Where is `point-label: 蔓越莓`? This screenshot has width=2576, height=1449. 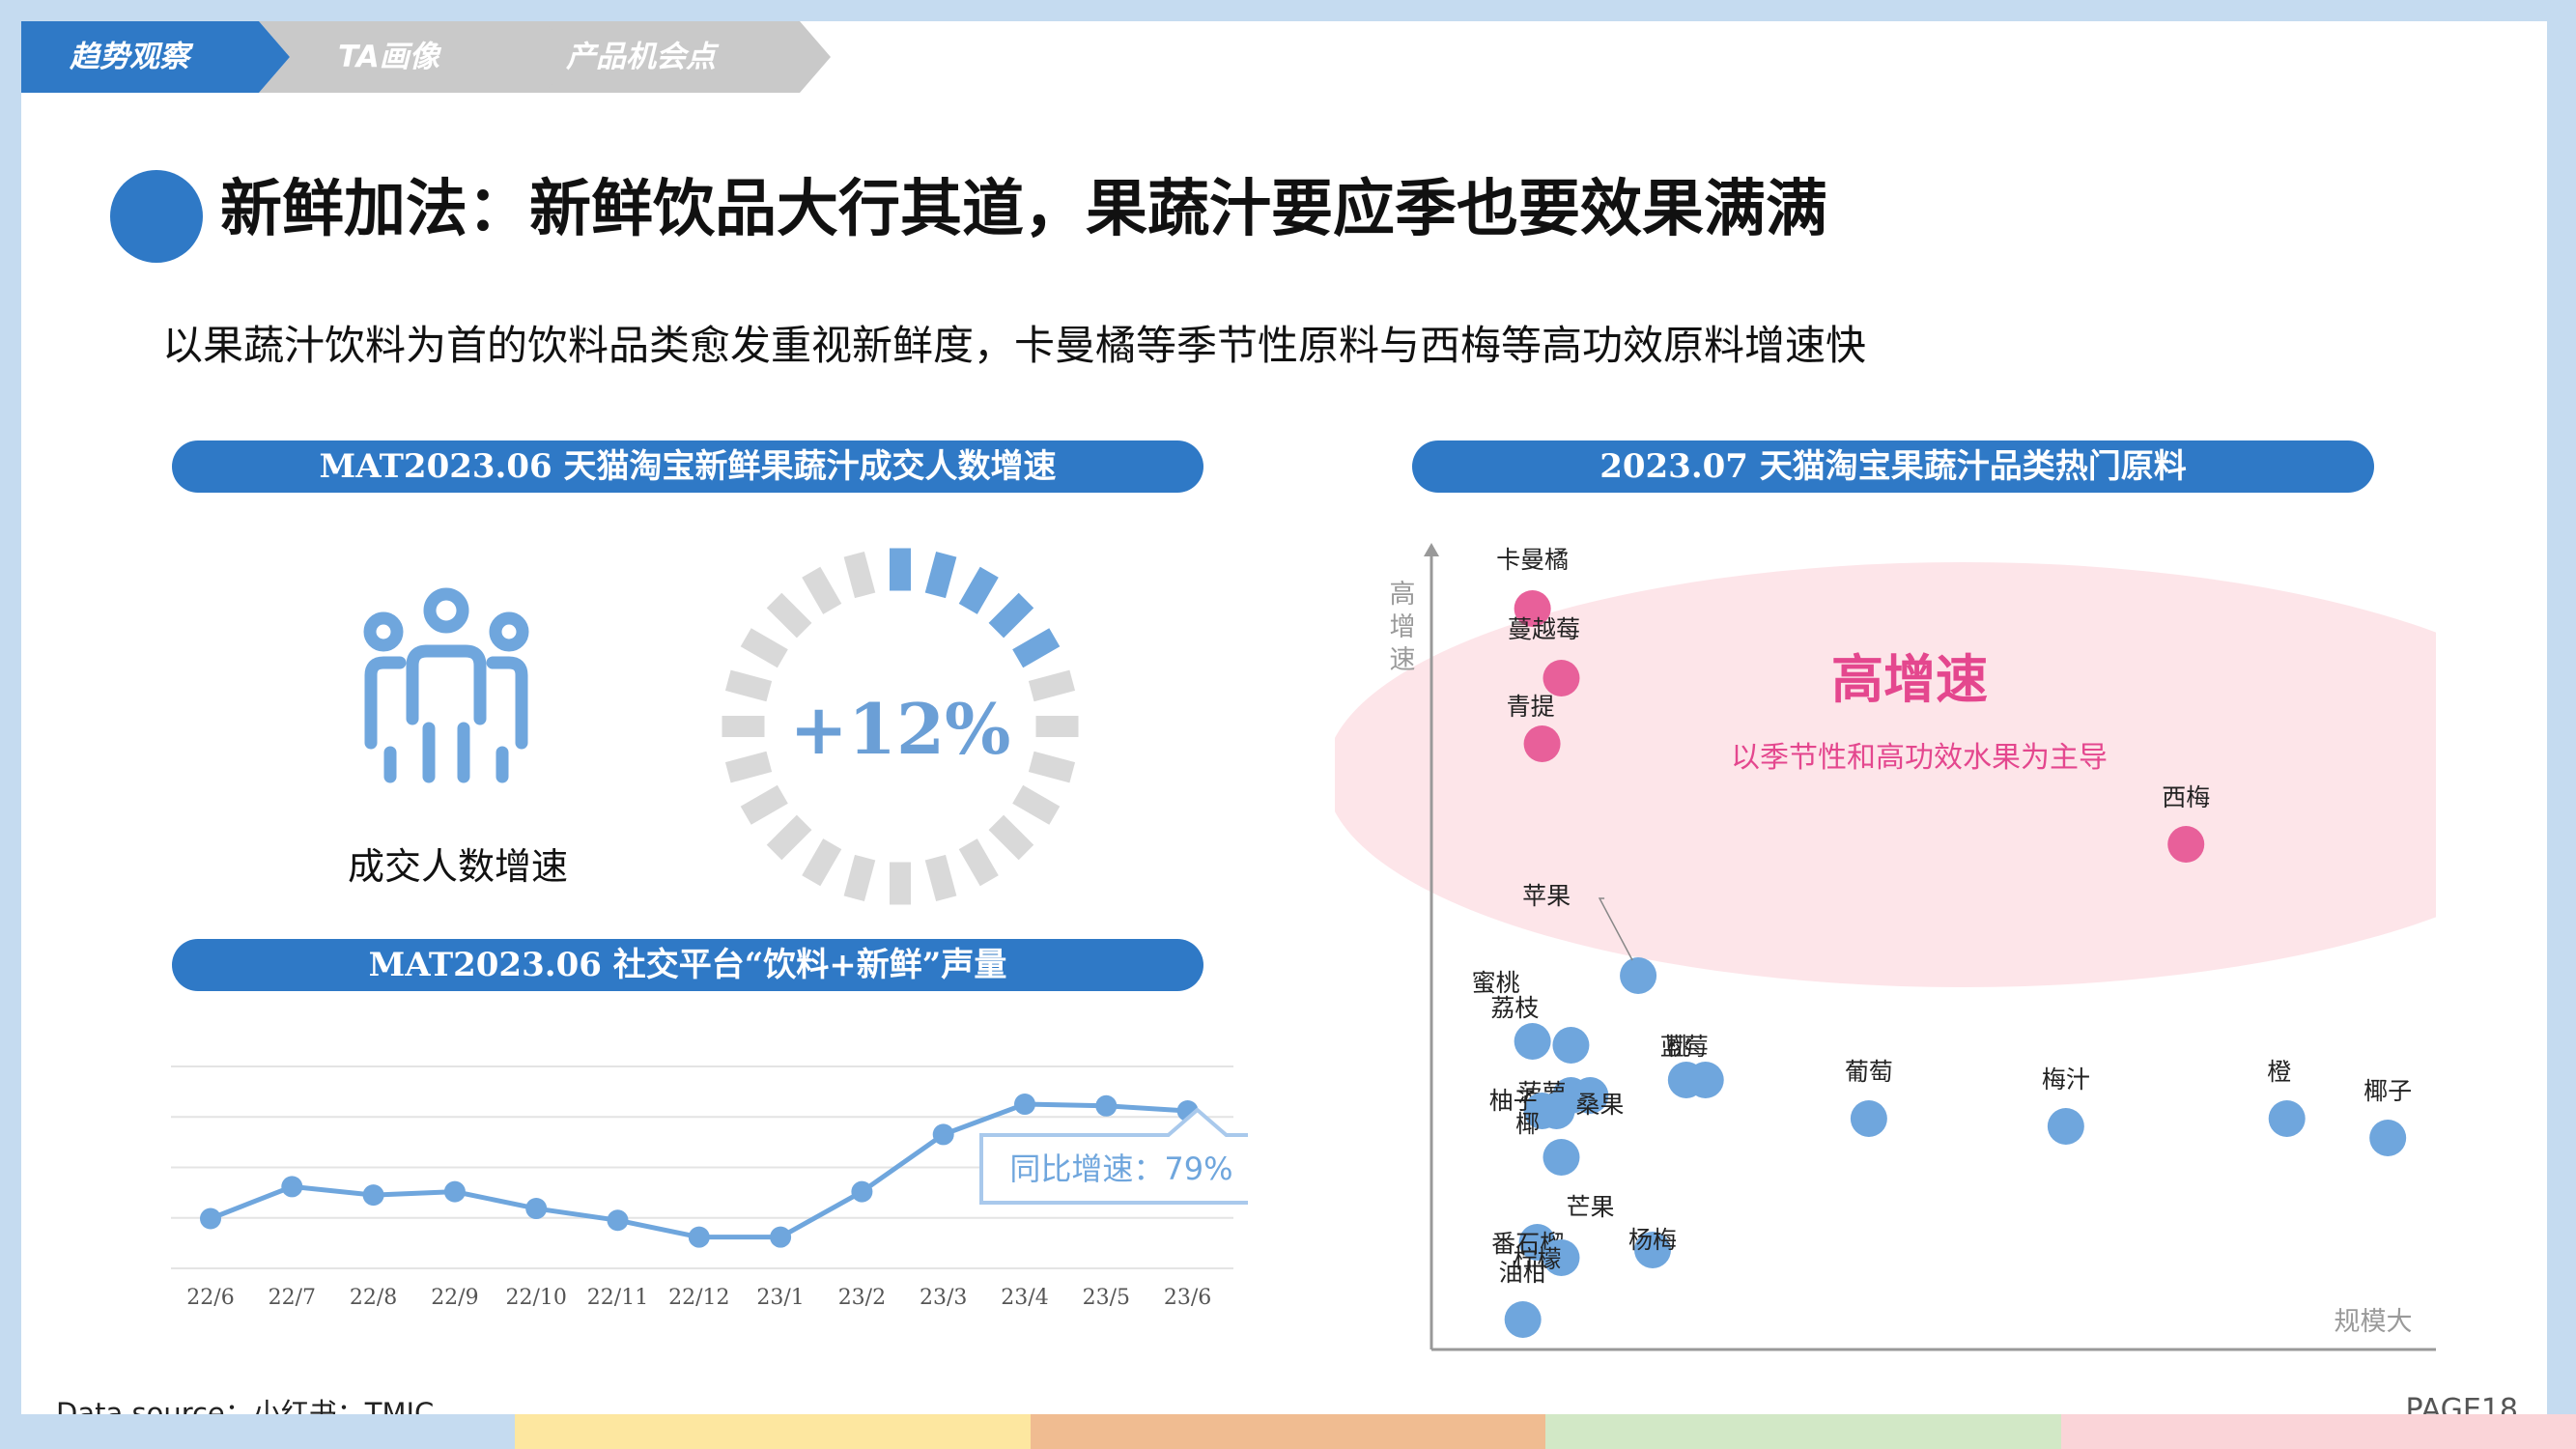
point-label: 蔓越莓 is located at coordinates (1544, 629).